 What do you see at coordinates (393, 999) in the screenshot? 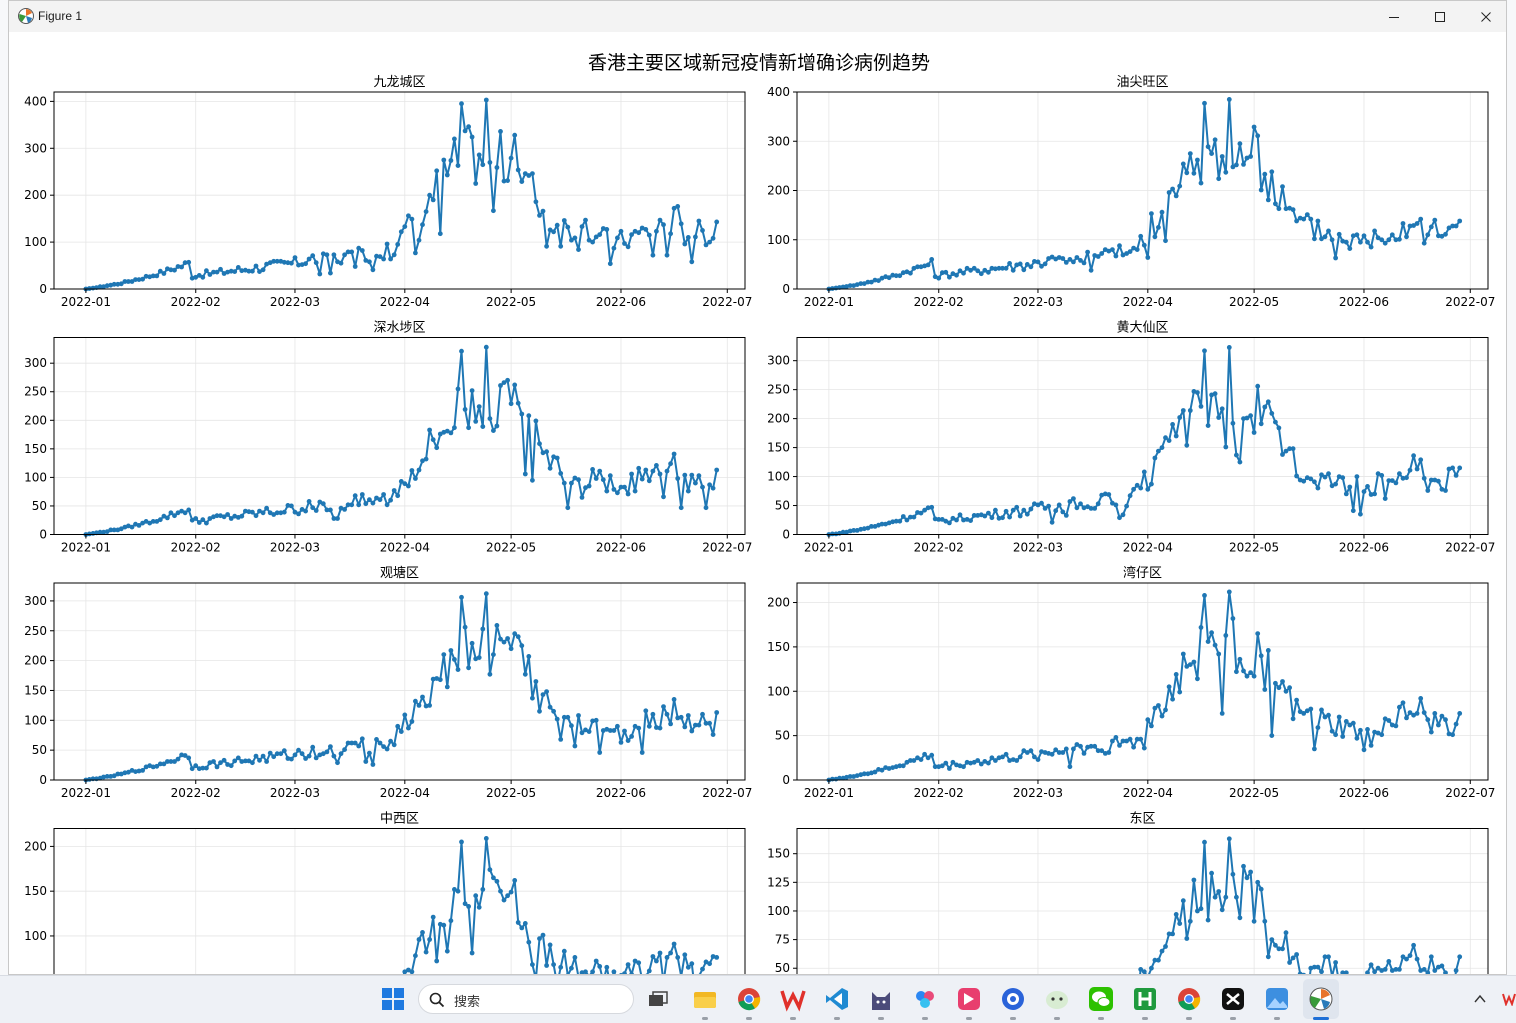
I see `windows-start-icon` at bounding box center [393, 999].